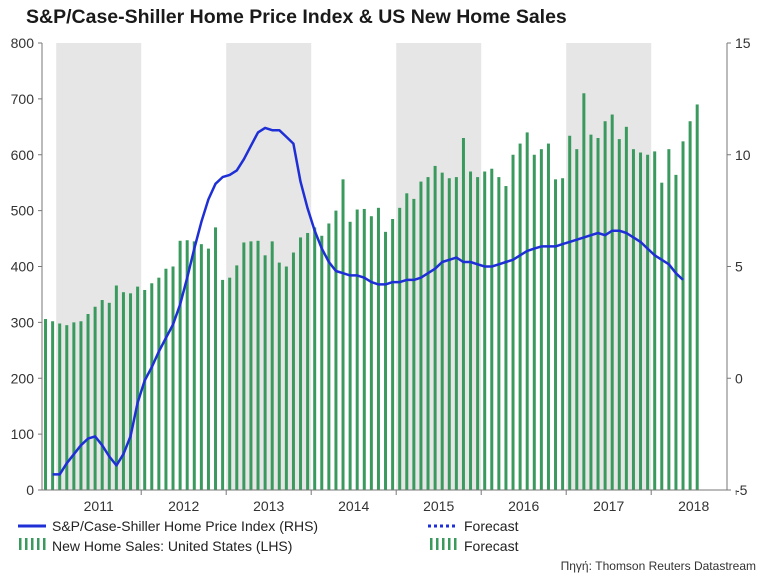 This screenshot has width=768, height=576. What do you see at coordinates (23, 434) in the screenshot?
I see `left-tick-label: 100` at bounding box center [23, 434].